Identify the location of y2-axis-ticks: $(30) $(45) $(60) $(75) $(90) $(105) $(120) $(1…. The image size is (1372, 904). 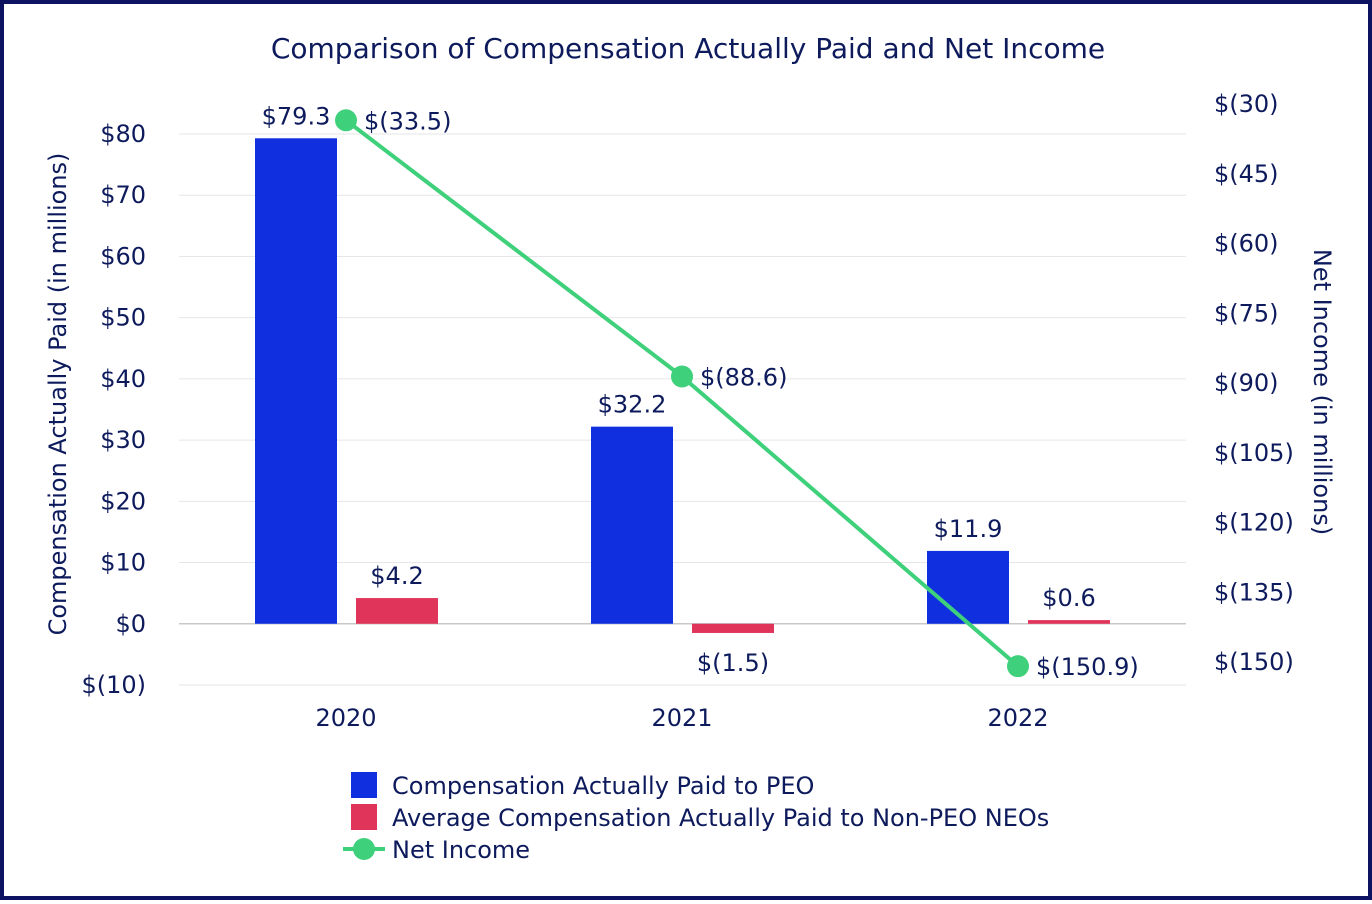
(1254, 383).